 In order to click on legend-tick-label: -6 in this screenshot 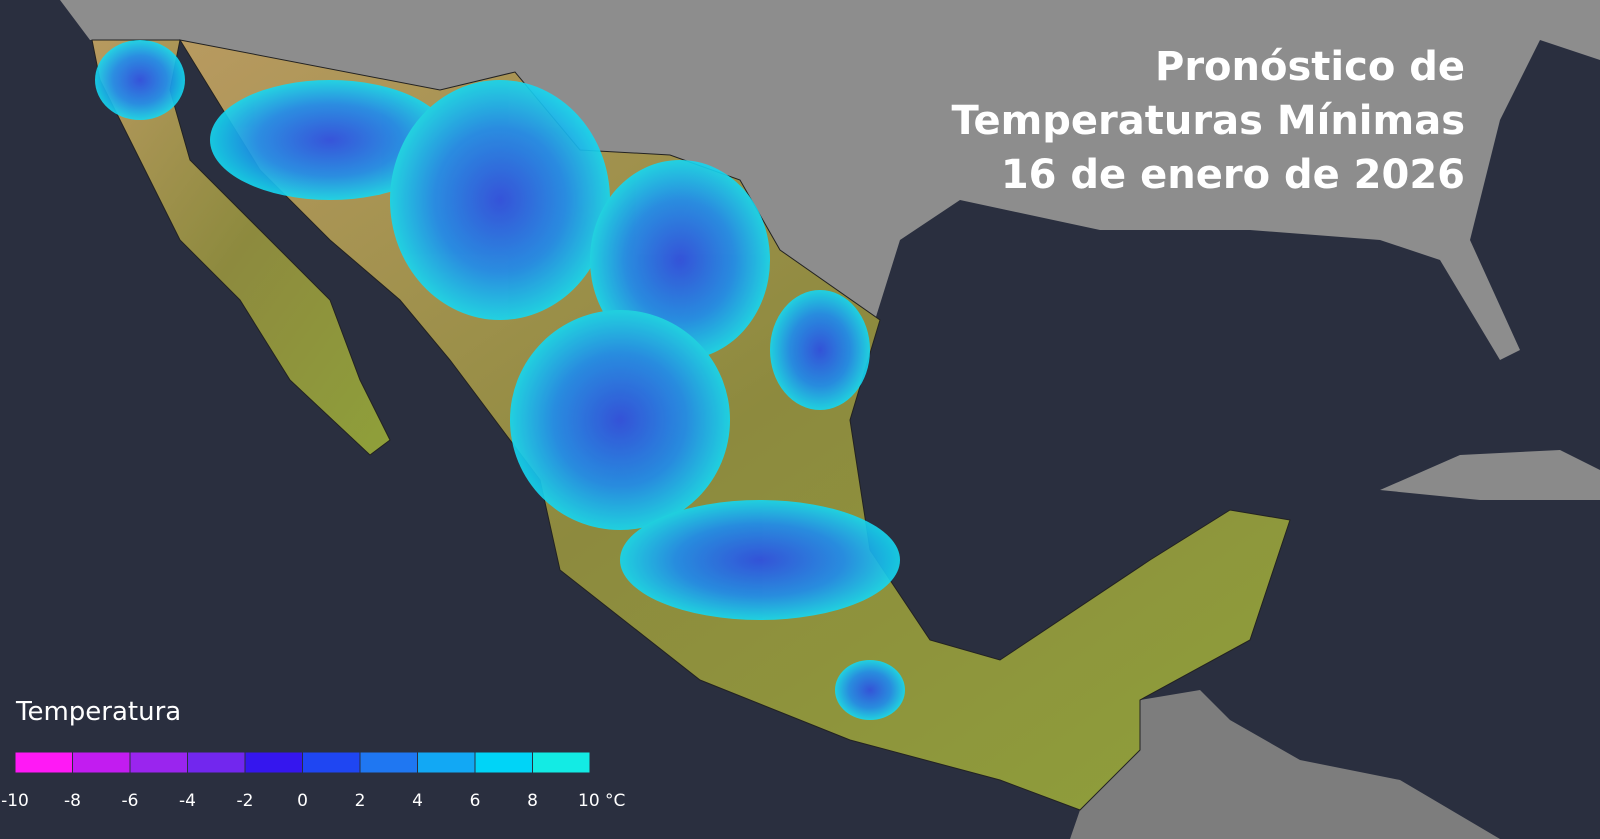, I will do `click(130, 801)`.